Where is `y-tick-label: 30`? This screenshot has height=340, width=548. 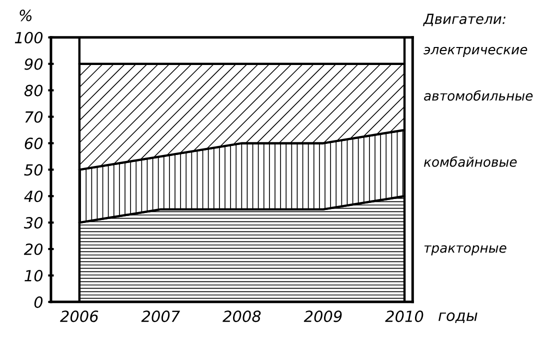
y-tick-label: 30 is located at coordinates (33, 223).